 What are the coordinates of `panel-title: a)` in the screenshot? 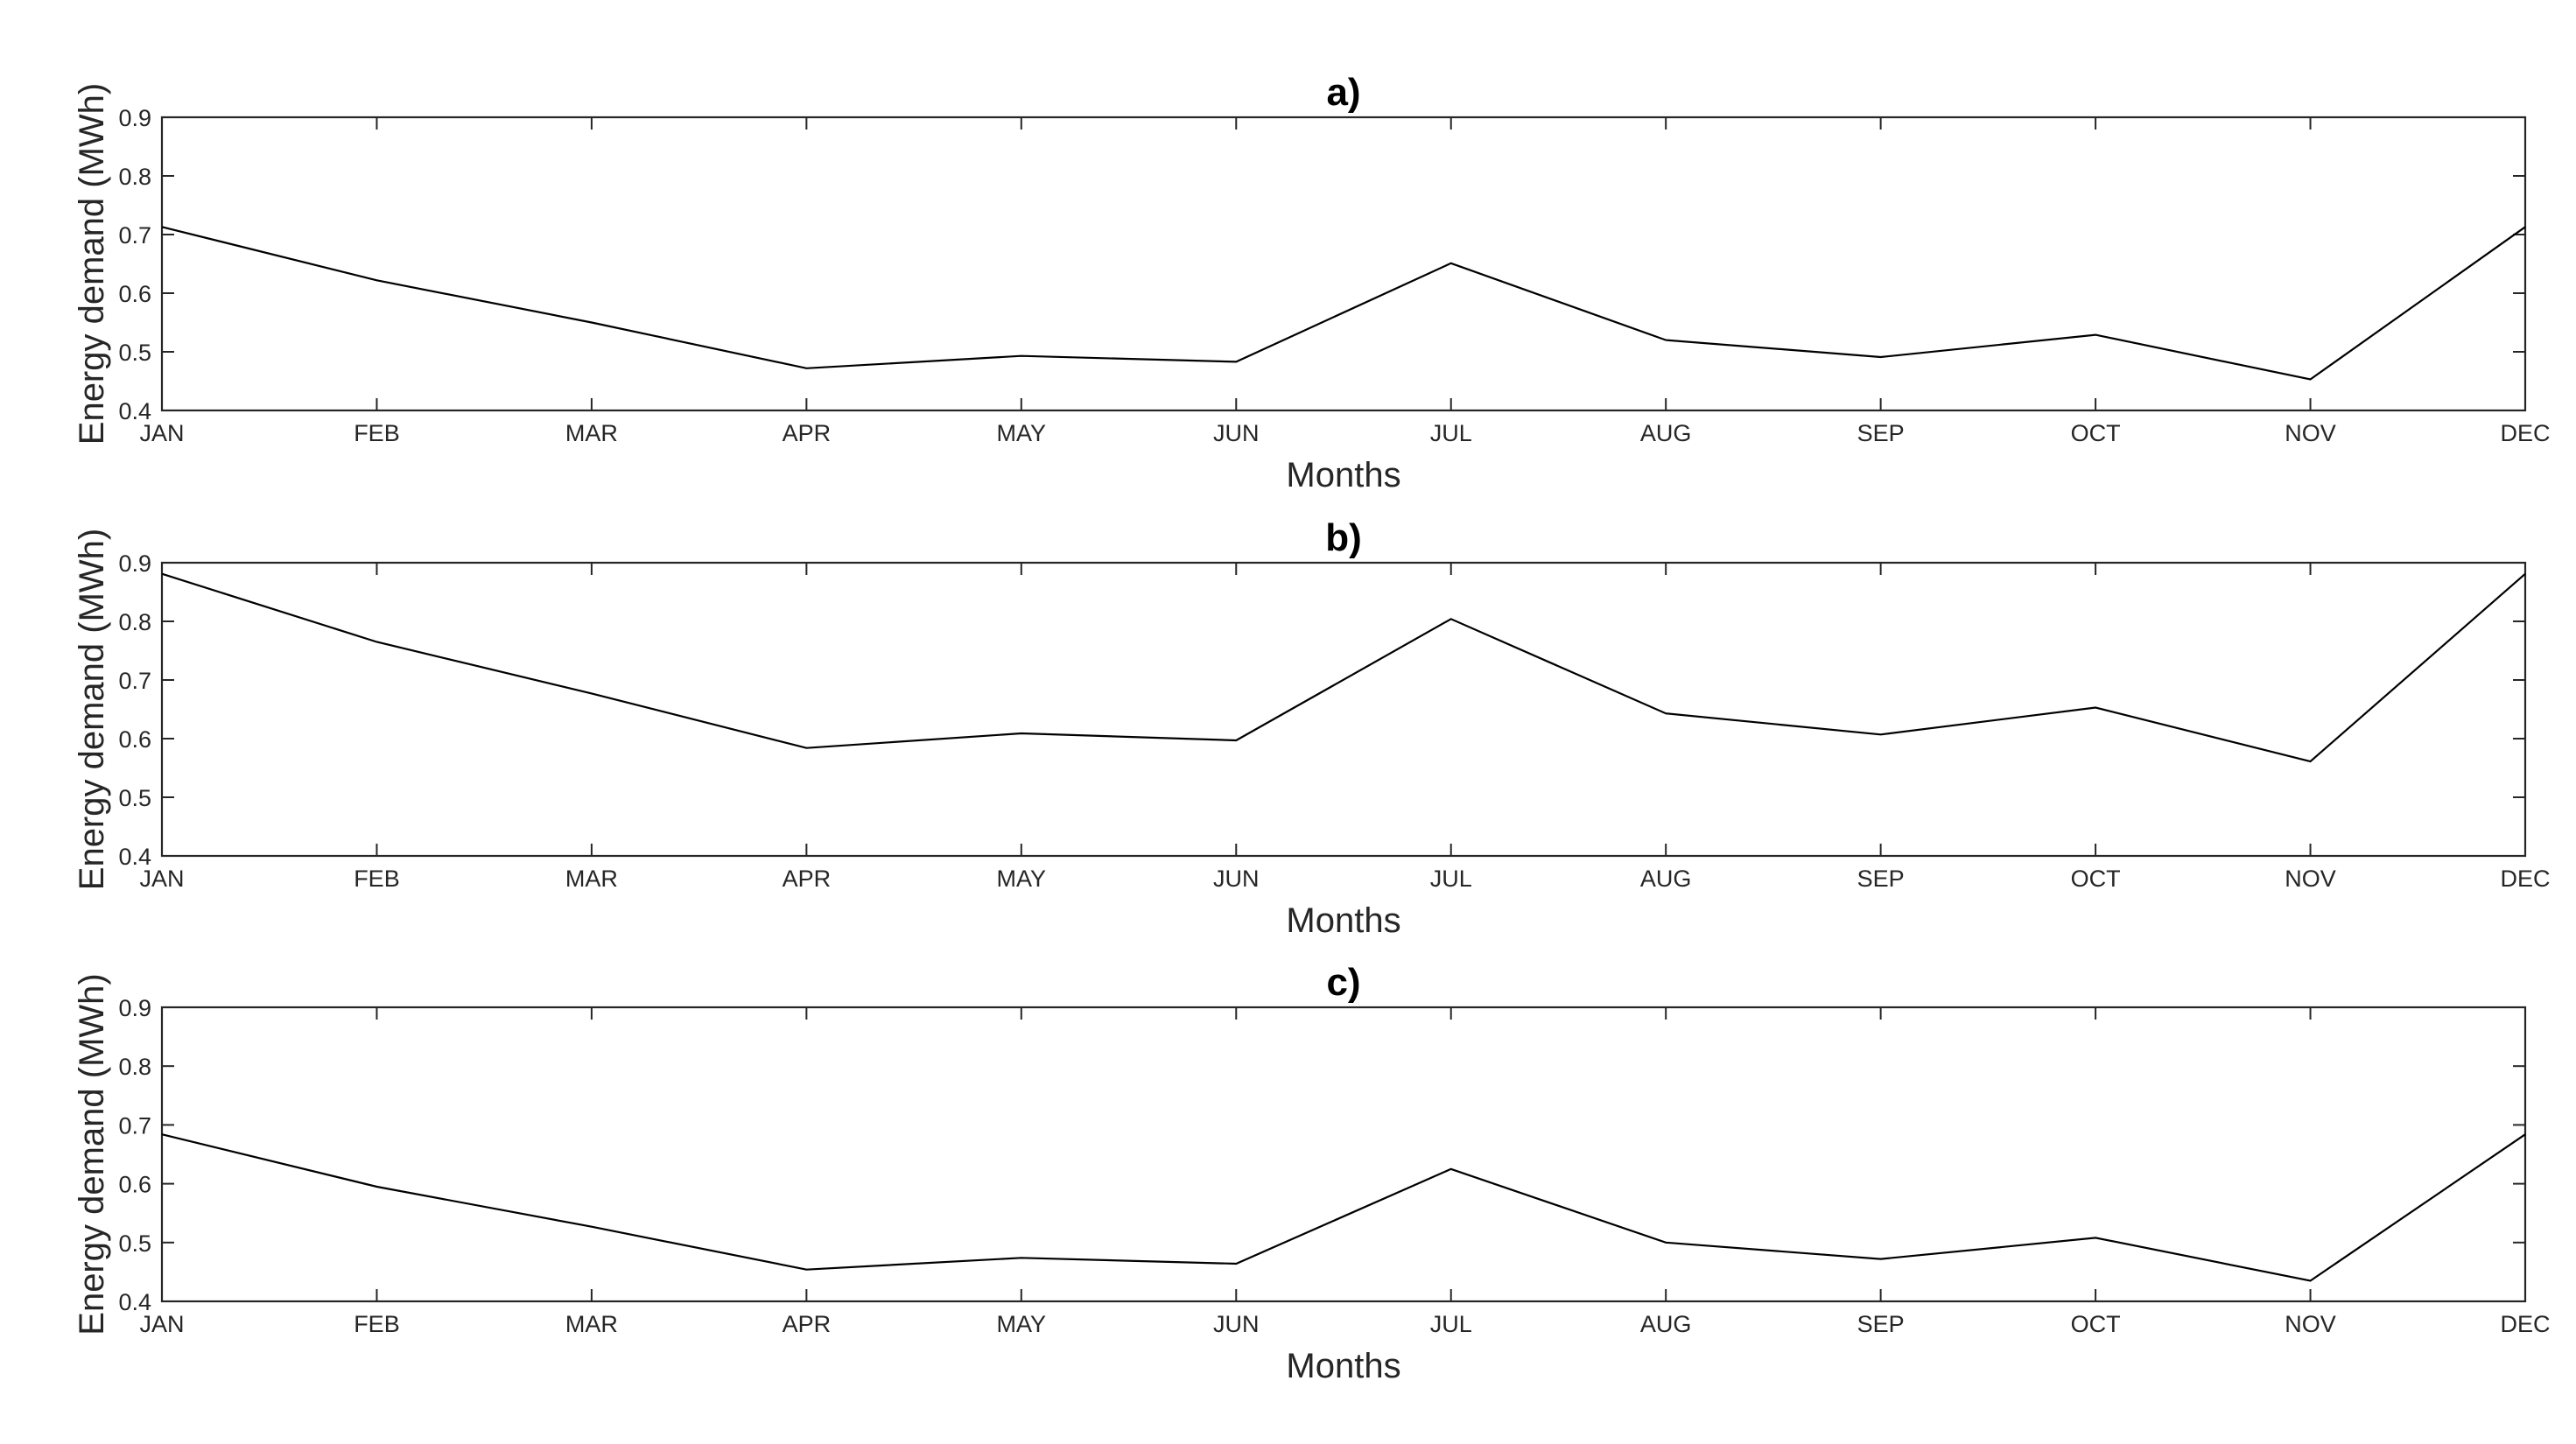 It's located at (1343, 93).